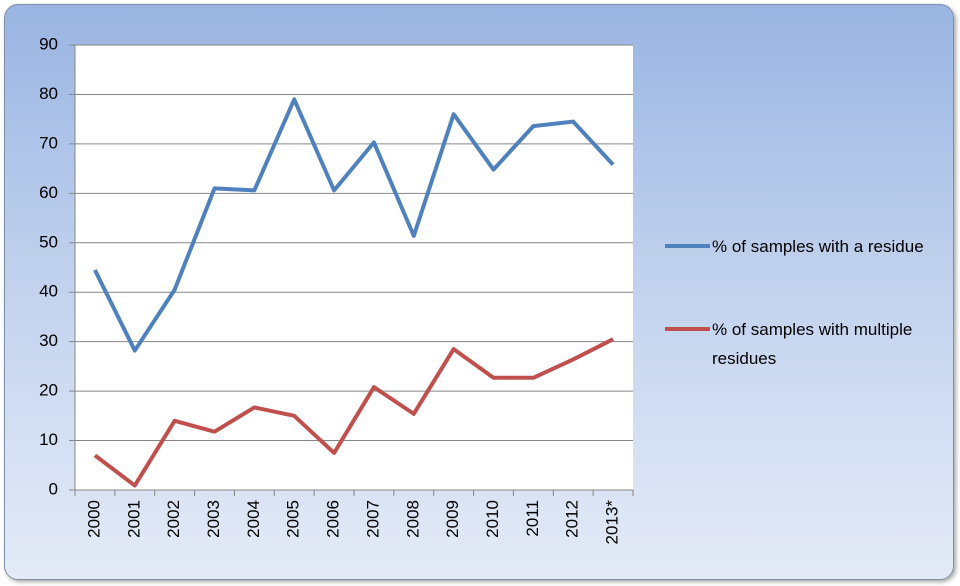 The width and height of the screenshot is (960, 586). Describe the element at coordinates (572, 519) in the screenshot. I see `x-tick-label: 2012` at that location.